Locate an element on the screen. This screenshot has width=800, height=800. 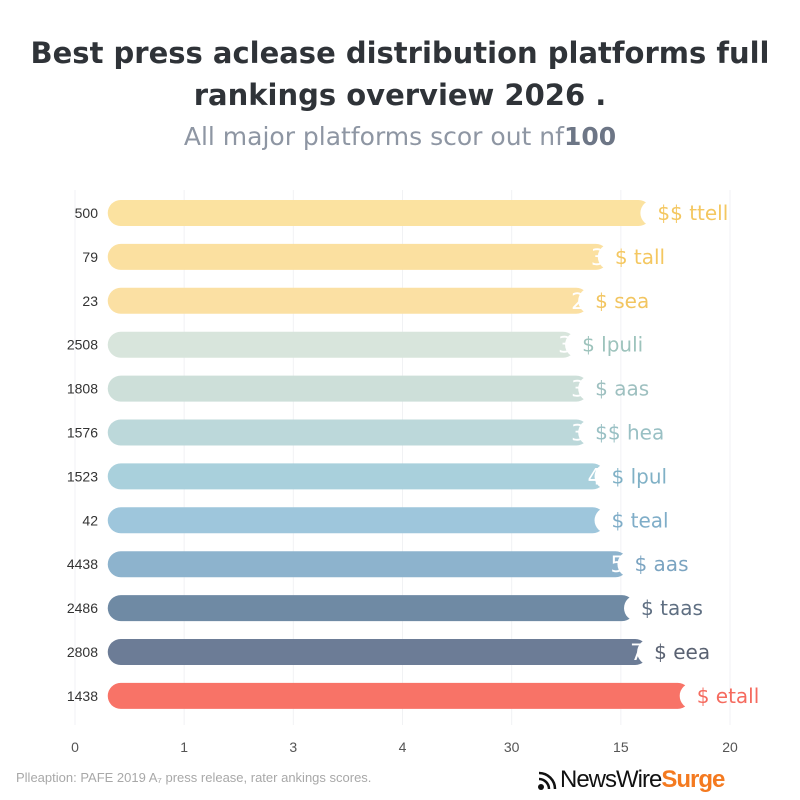
category-label: 42 is located at coordinates (90, 520).